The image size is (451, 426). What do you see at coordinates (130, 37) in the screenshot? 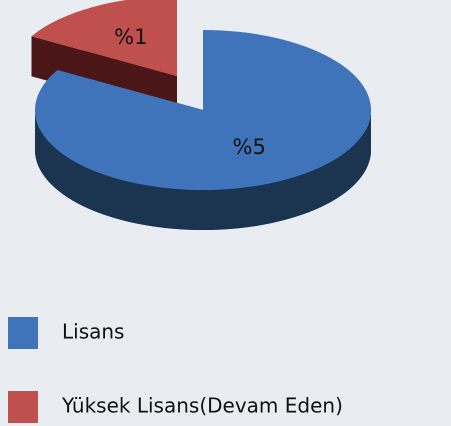
I see `value-label: %1` at bounding box center [130, 37].